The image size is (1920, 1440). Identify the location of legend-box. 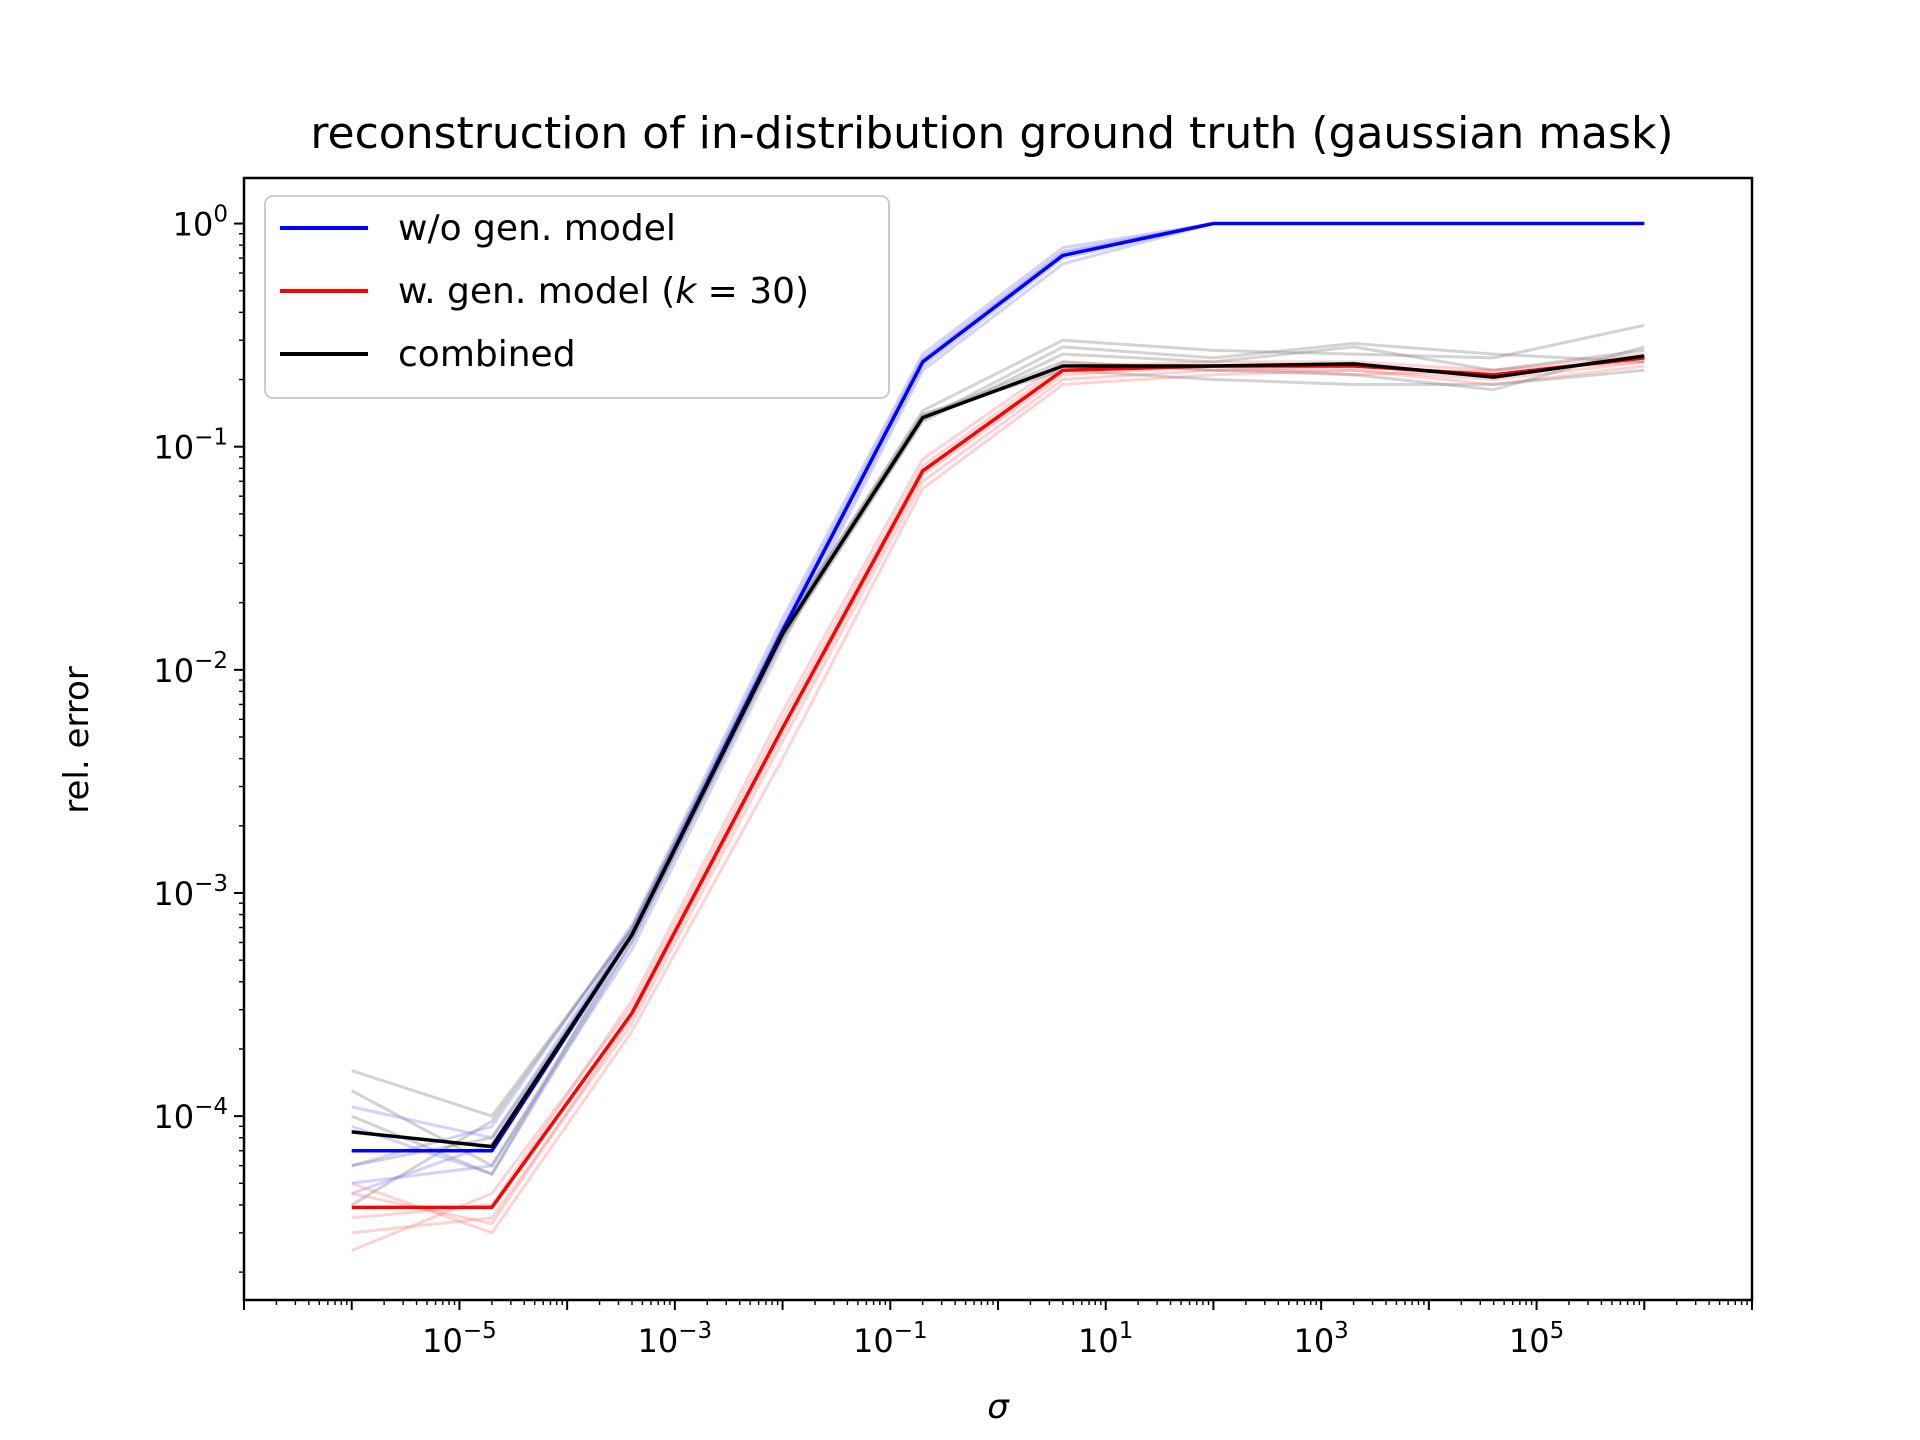
(577, 297).